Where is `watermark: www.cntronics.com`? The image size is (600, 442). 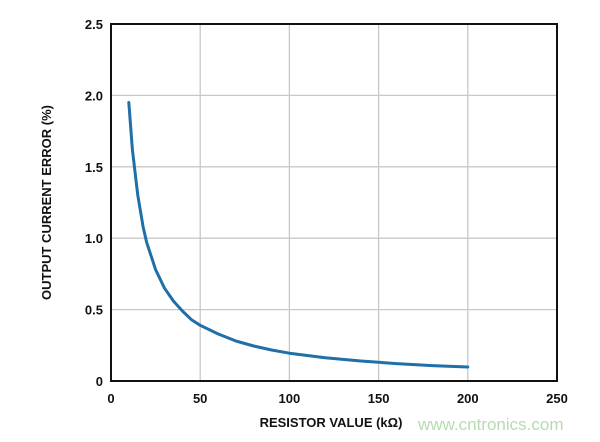 watermark: www.cntronics.com is located at coordinates (491, 424).